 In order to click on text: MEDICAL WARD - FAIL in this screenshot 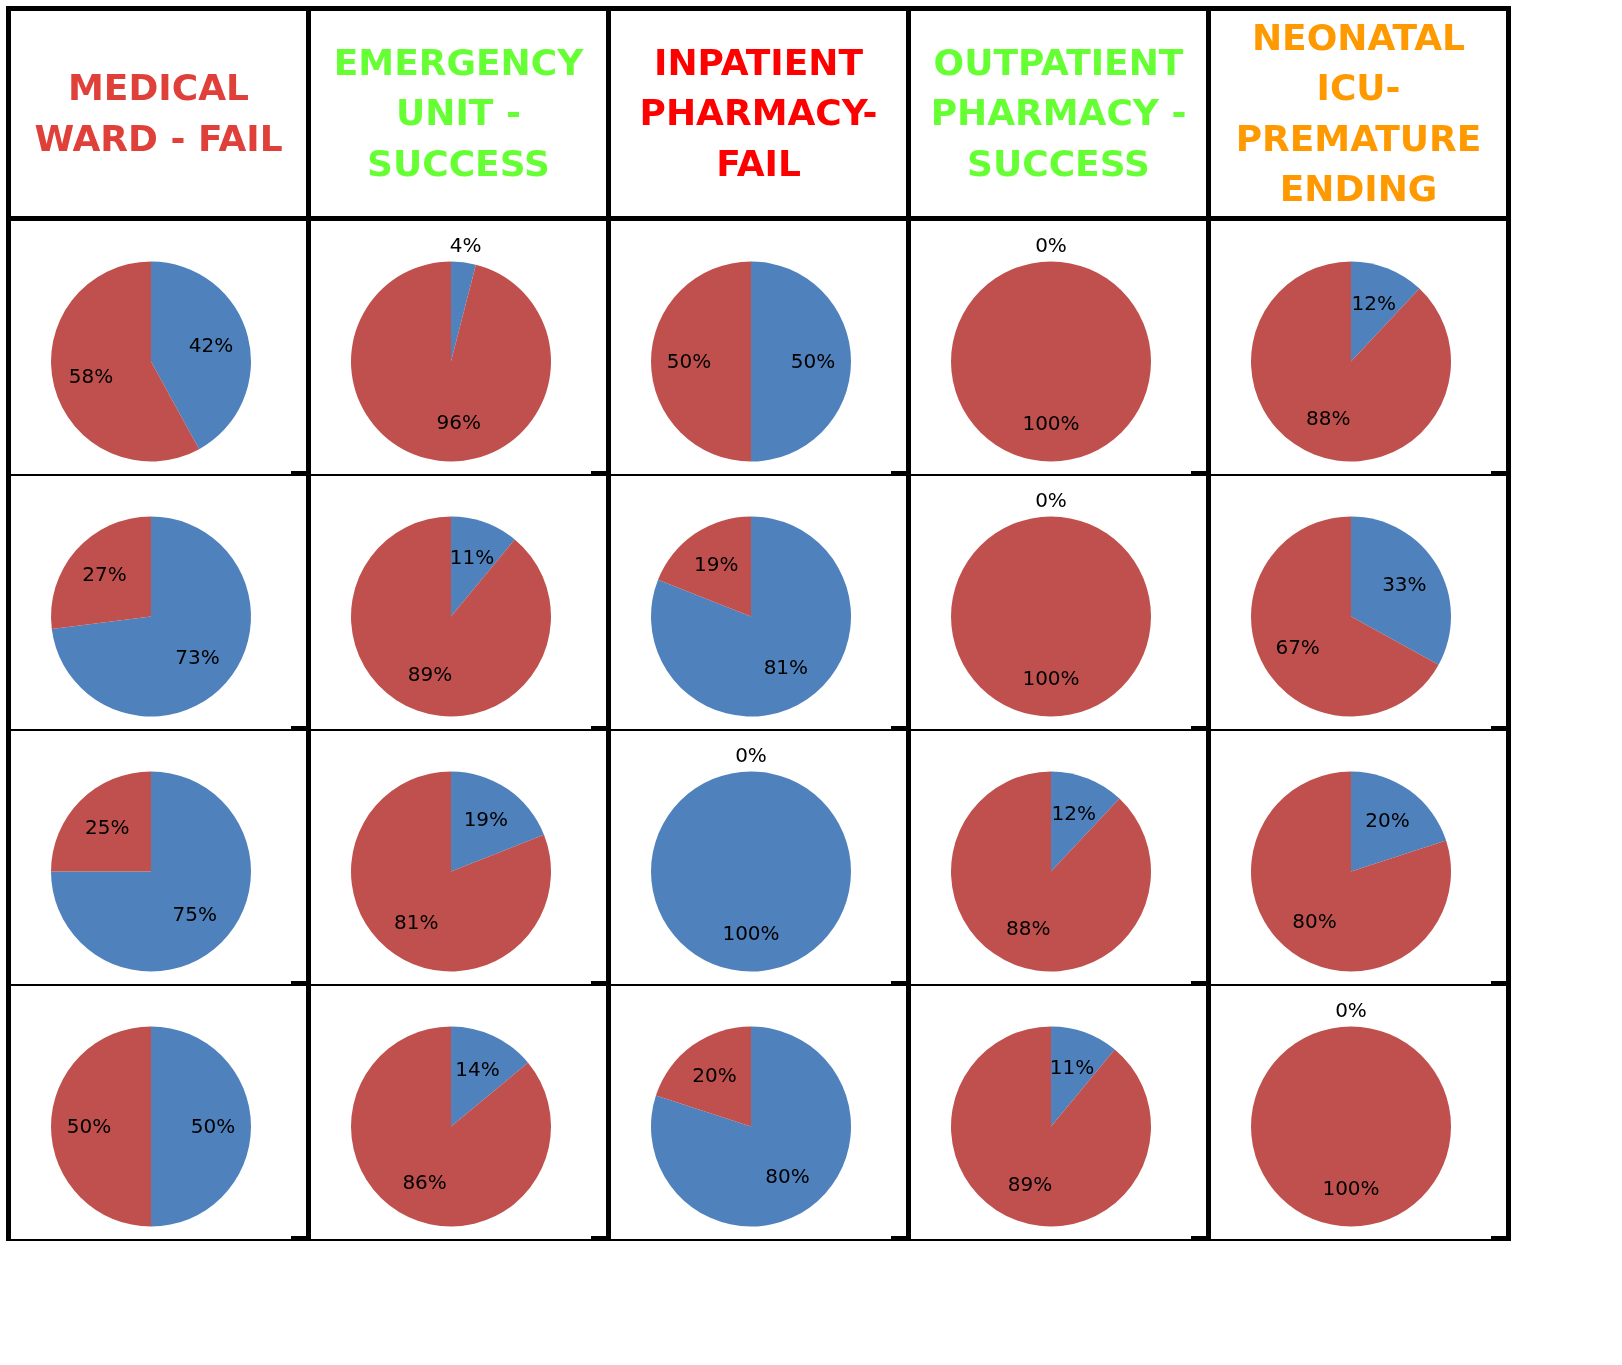, I will do `click(161, 116)`.